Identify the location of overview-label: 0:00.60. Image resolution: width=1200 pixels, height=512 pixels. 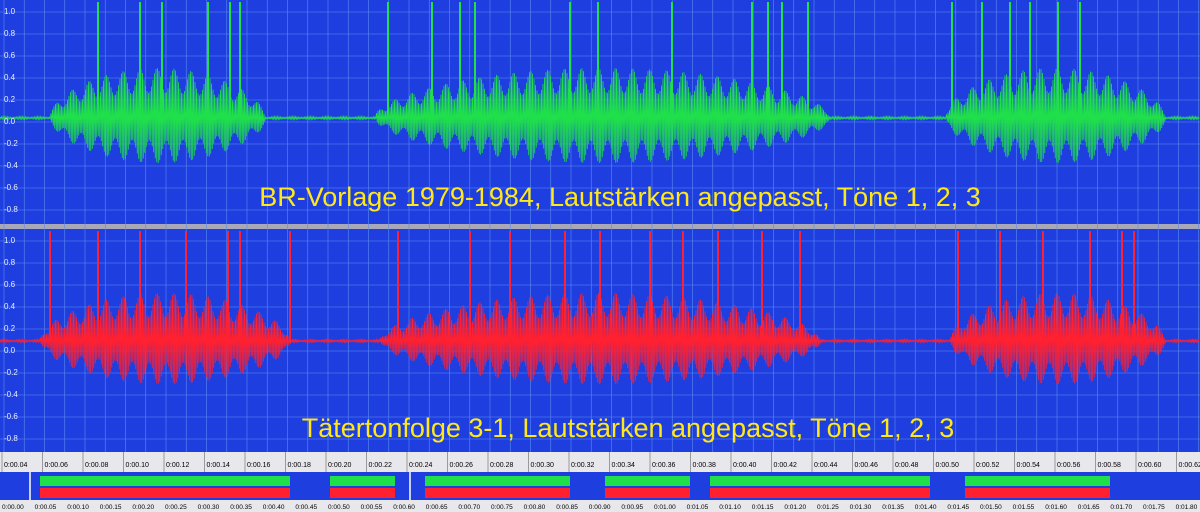
(404, 507).